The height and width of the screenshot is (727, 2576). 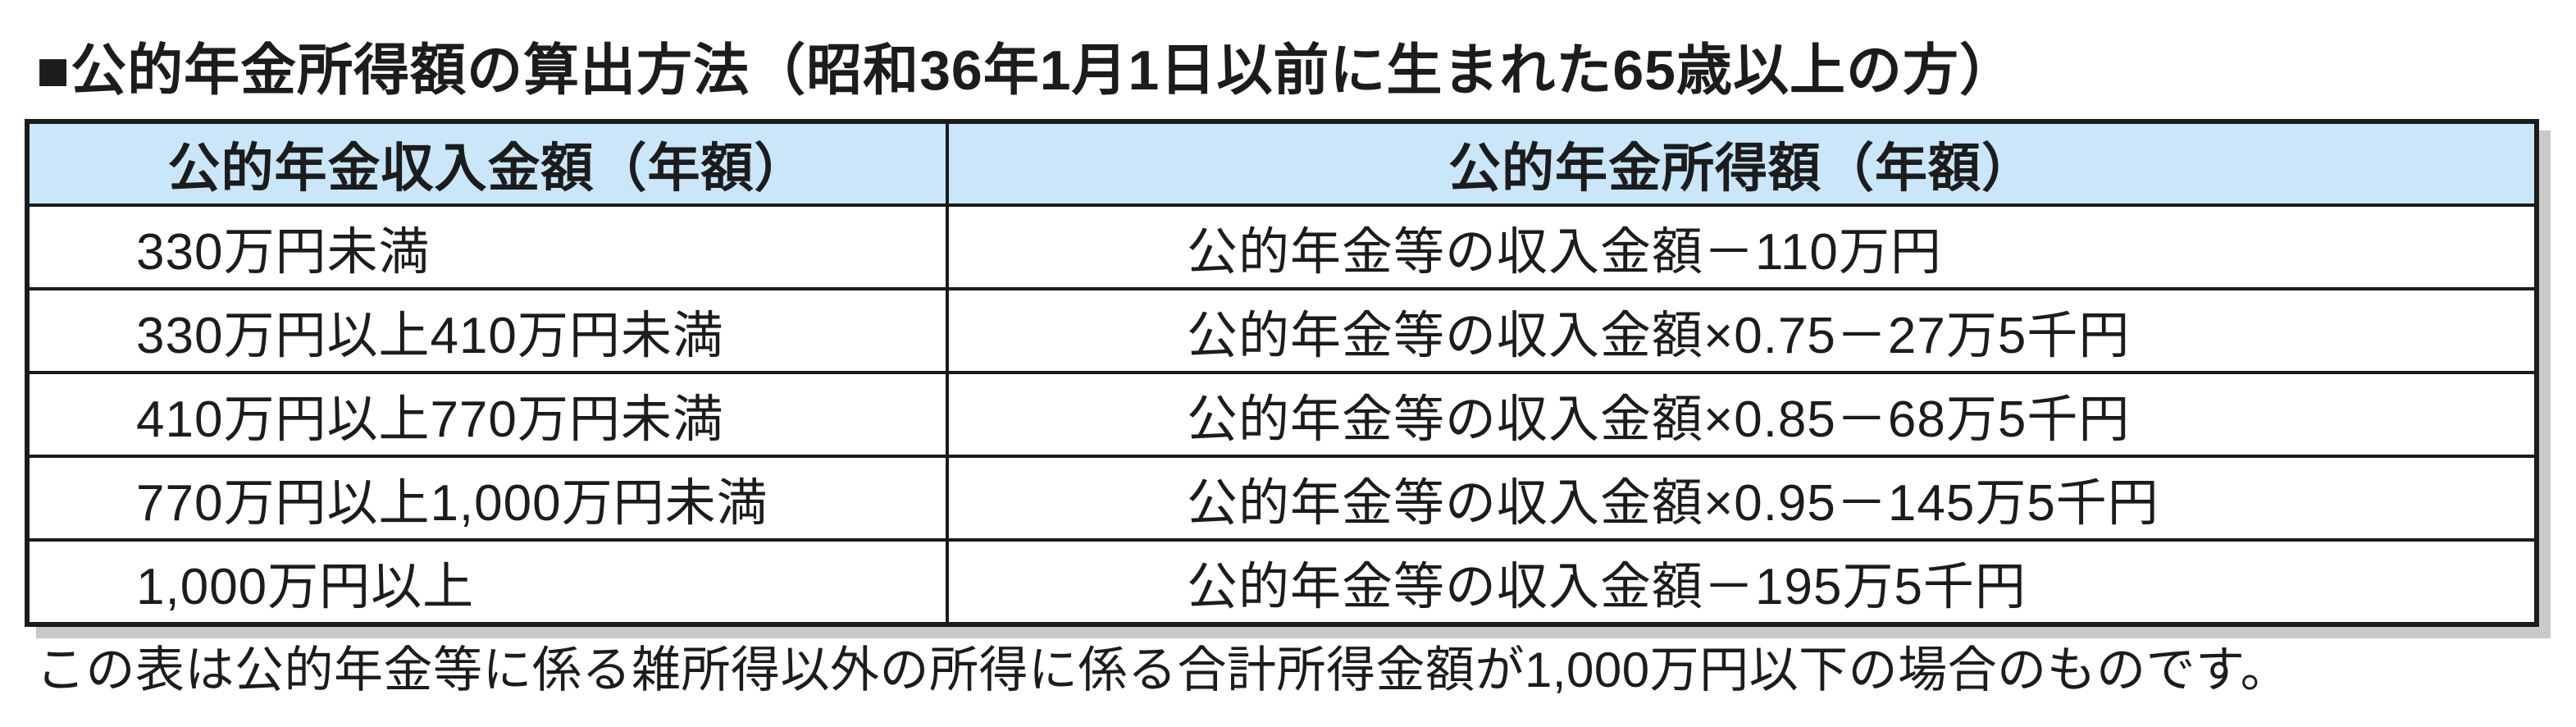 I want to click on income-formula-cell: 公的年金等の収入金額×0.85－68万5千円, so click(x=1742, y=414).